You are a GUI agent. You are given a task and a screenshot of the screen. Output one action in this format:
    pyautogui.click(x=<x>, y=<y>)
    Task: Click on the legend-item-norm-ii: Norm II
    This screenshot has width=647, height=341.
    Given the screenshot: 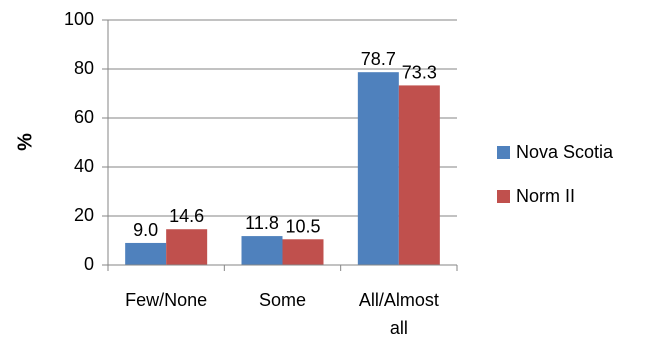 What is the action you would take?
    pyautogui.click(x=555, y=196)
    